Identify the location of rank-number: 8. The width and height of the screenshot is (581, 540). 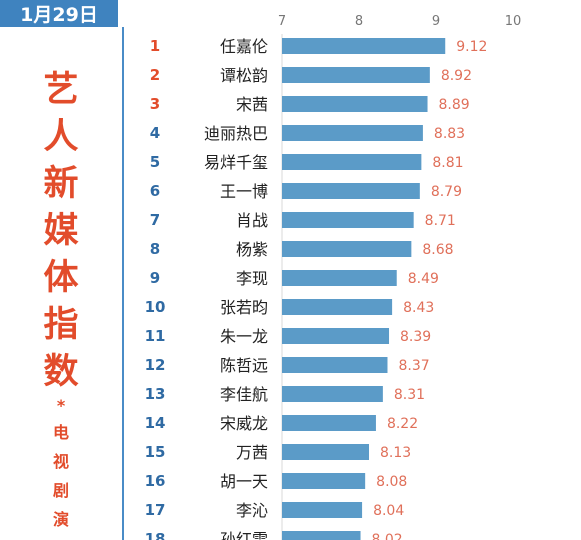
(155, 249).